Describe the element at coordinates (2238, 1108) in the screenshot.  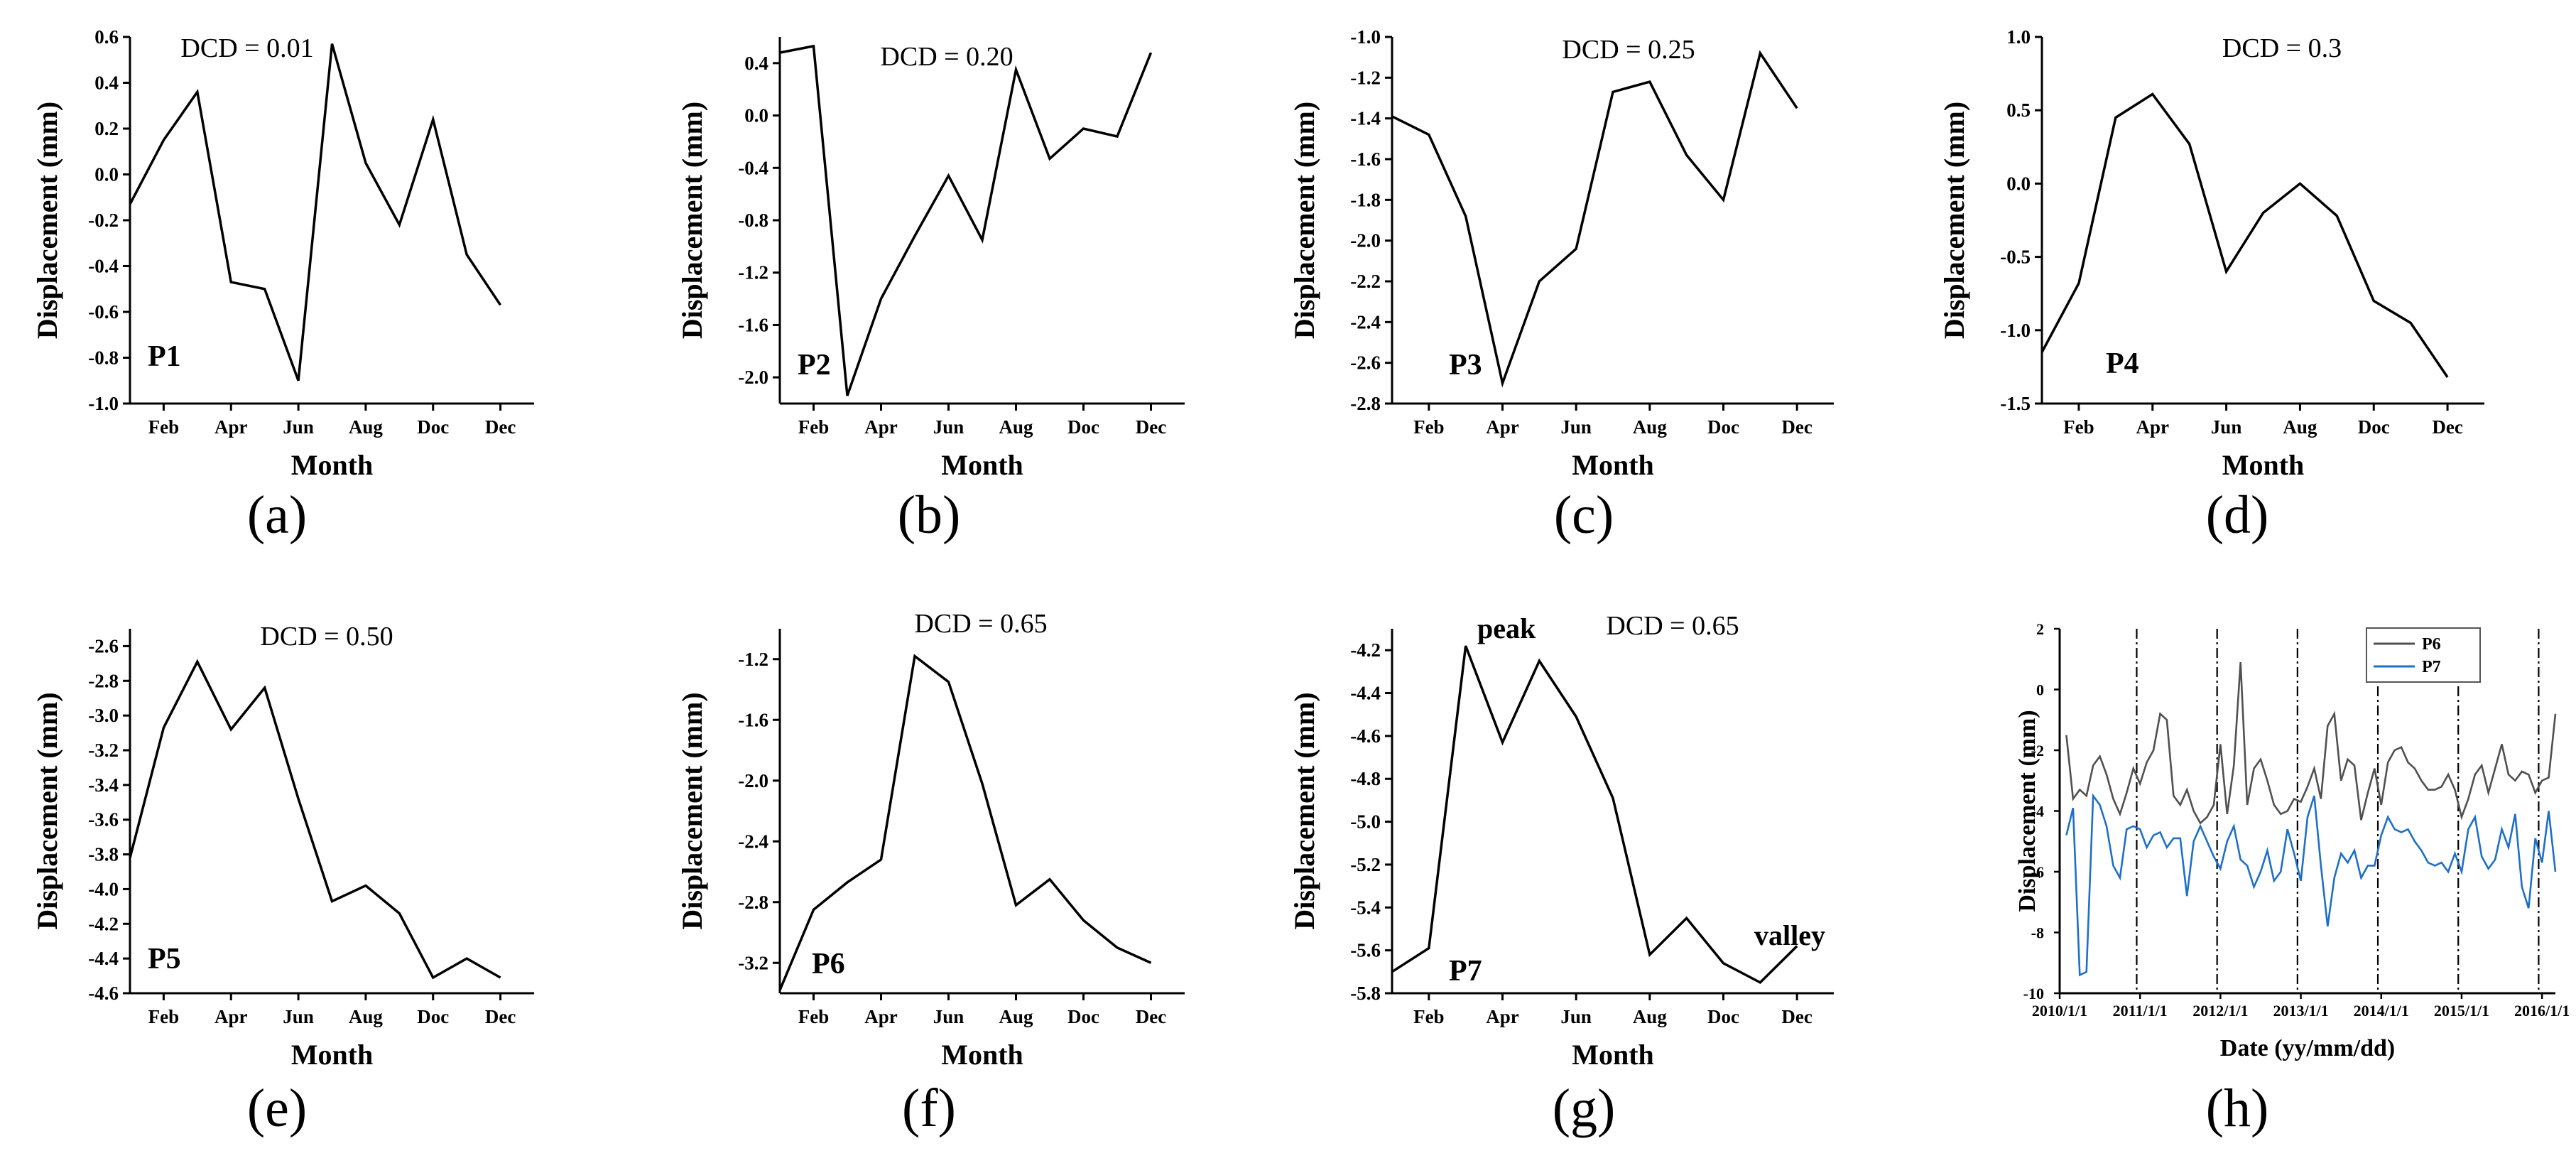
I see `panel-label: (h)` at that location.